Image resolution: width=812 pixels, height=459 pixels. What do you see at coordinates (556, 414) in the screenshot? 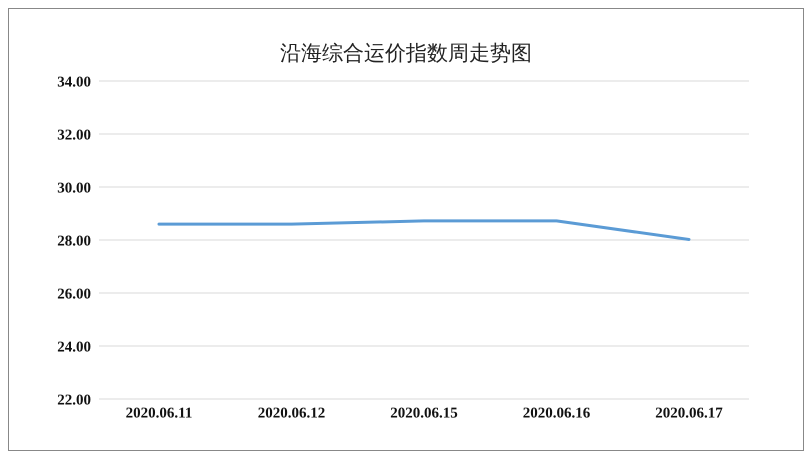
I see `x-tick-label: 2020.06.16` at bounding box center [556, 414].